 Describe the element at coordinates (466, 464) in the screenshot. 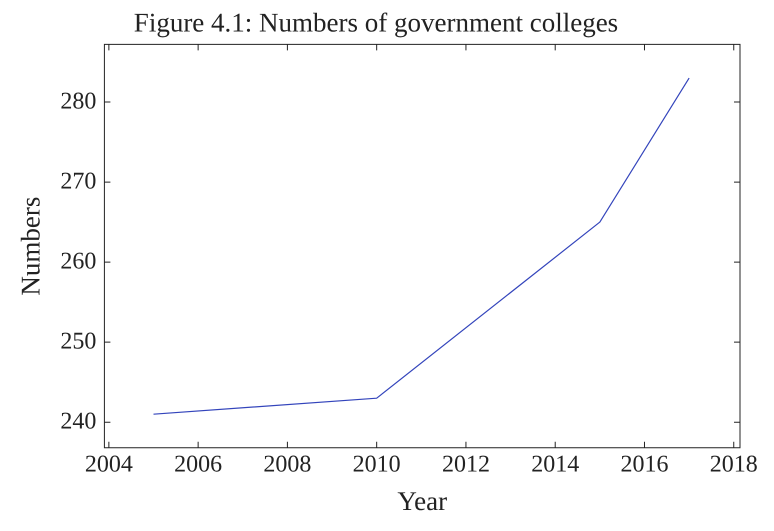

I see `x-tick-label: 2012` at that location.